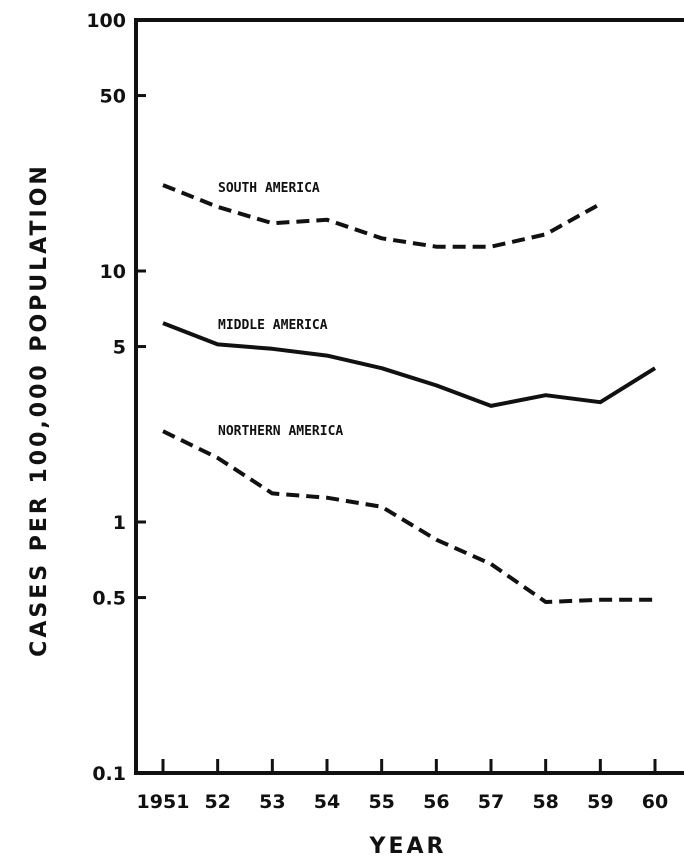 Image resolution: width=684 pixels, height=864 pixels. I want to click on x-tick-label: 55, so click(381, 802).